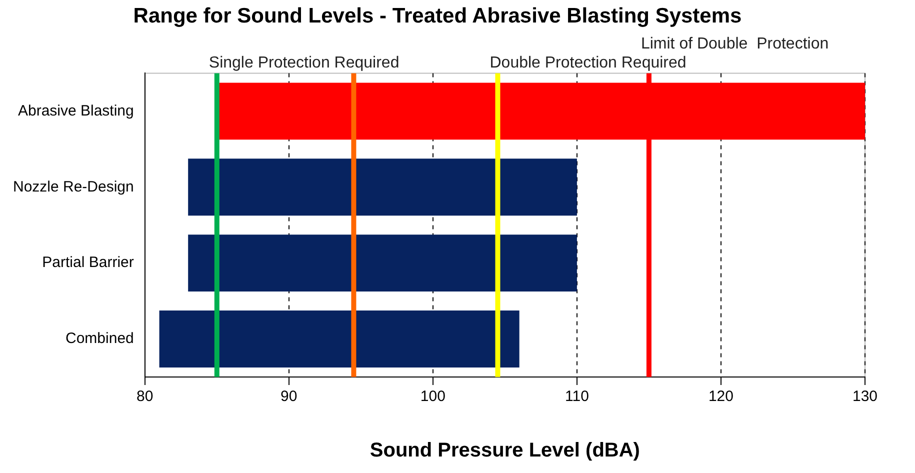  Describe the element at coordinates (433, 397) in the screenshot. I see `x-tick-label: 100` at that location.